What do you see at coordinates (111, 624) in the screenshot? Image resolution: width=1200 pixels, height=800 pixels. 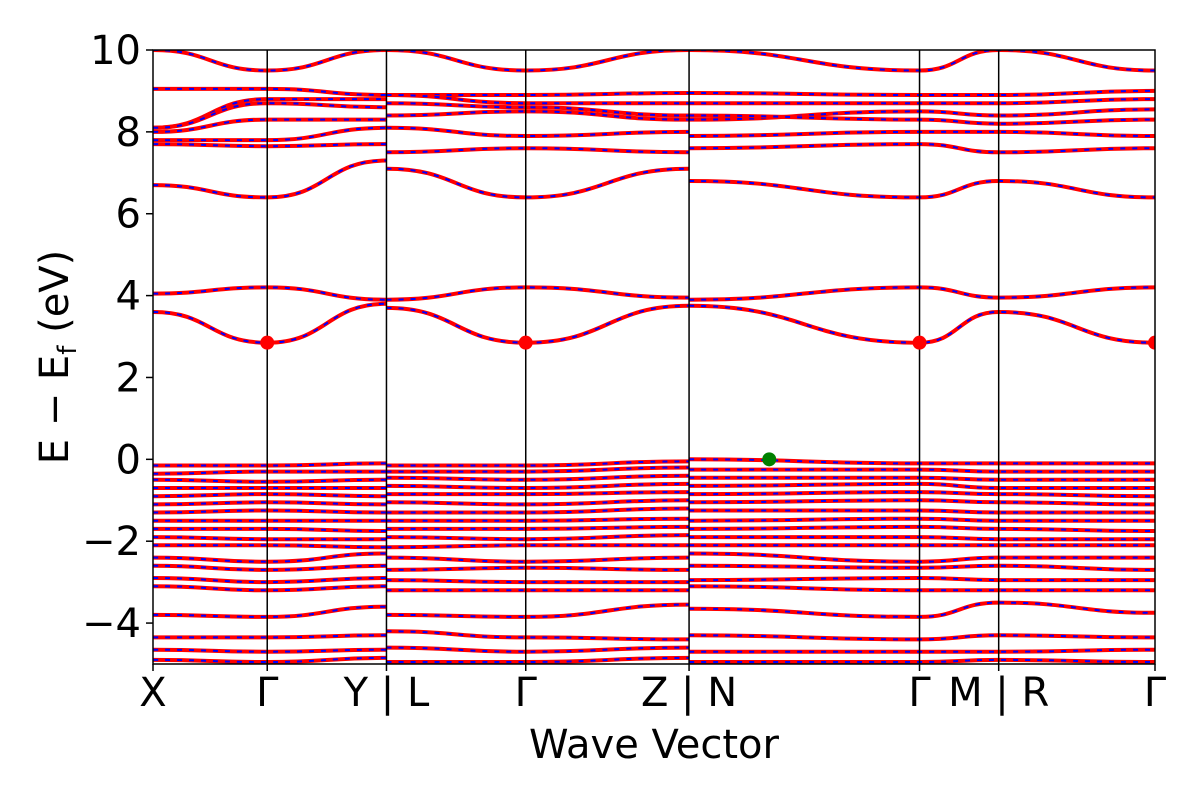 I see `y-tick-label-7: −4` at bounding box center [111, 624].